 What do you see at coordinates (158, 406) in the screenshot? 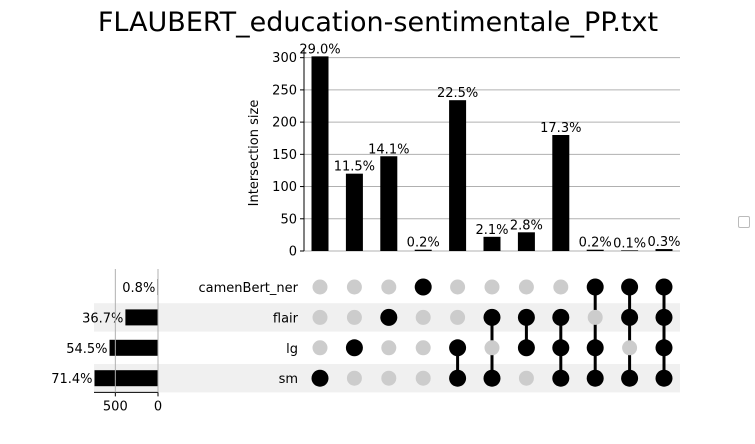
I see `set-total-tick-label: 0` at bounding box center [158, 406].